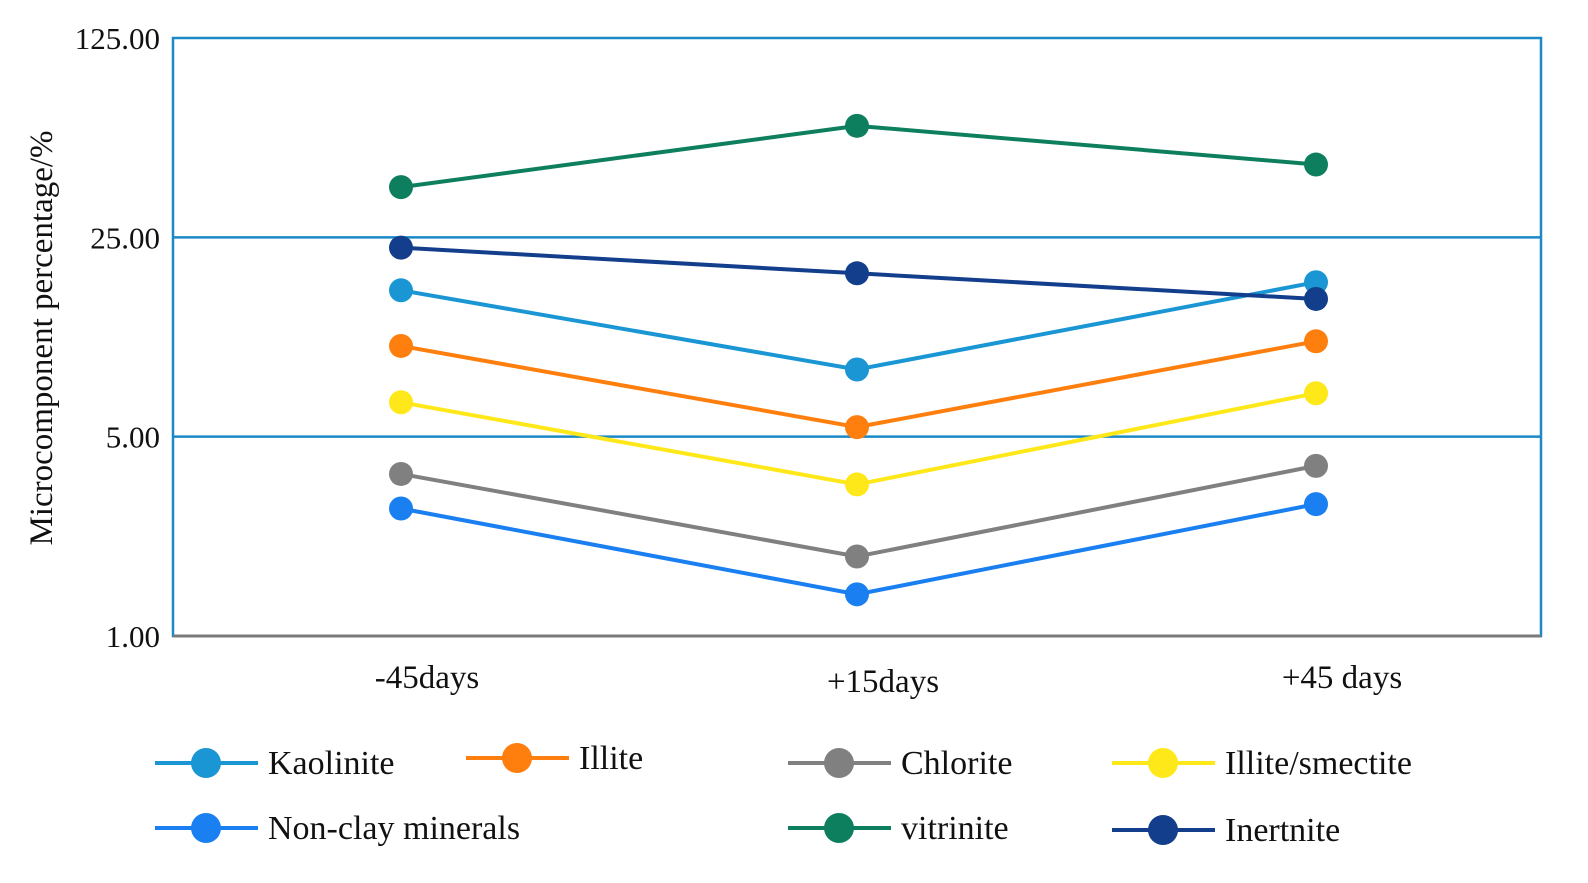  What do you see at coordinates (427, 678) in the screenshot?
I see `x-tick-label: -45days` at bounding box center [427, 678].